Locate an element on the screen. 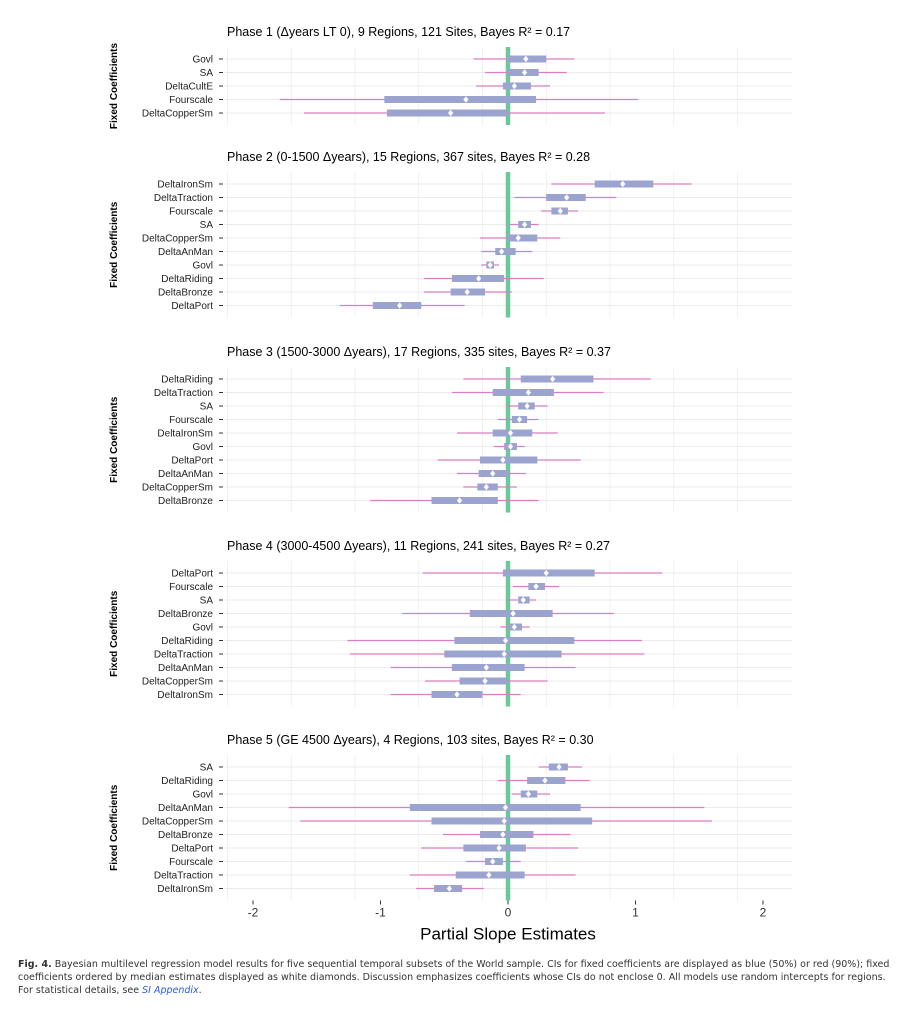  x-tick-label: 2 is located at coordinates (763, 913).